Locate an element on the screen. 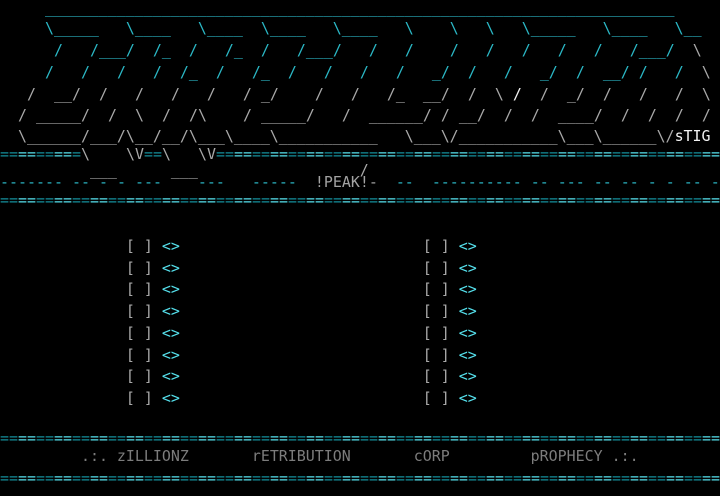 The width and height of the screenshot is (720, 496). list-row-3-segment: [ ] is located at coordinates (139, 289).